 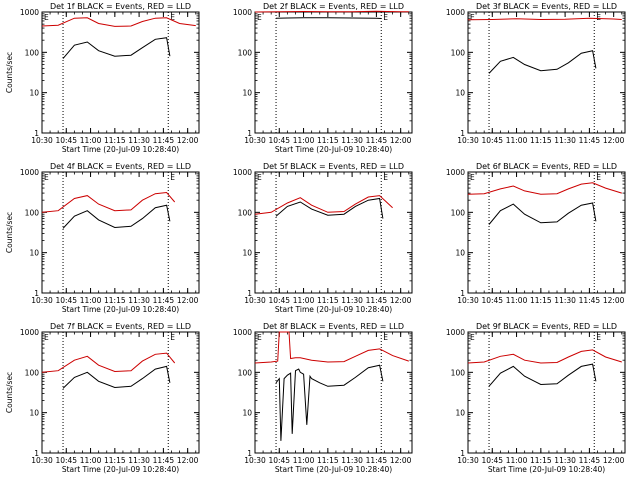 I want to click on chart-title: Det 3f BLACK = Events, RED = LLD, so click(x=546, y=6).